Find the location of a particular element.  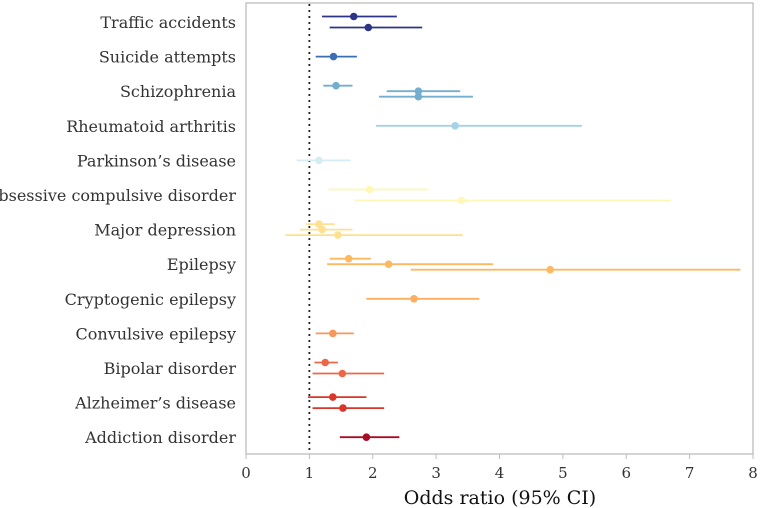

category-label: Suicide attempts is located at coordinates (167, 57).